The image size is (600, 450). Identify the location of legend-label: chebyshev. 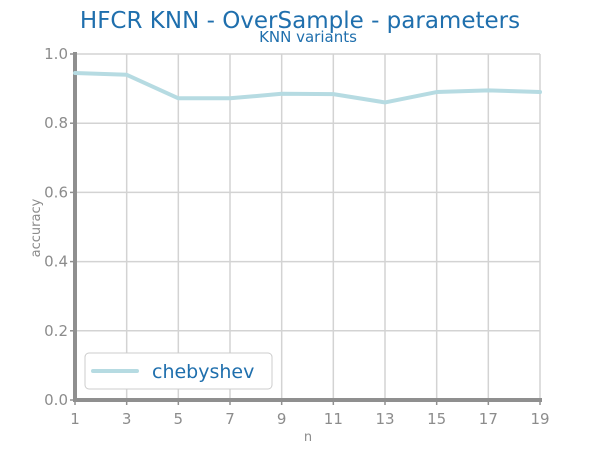
(203, 372).